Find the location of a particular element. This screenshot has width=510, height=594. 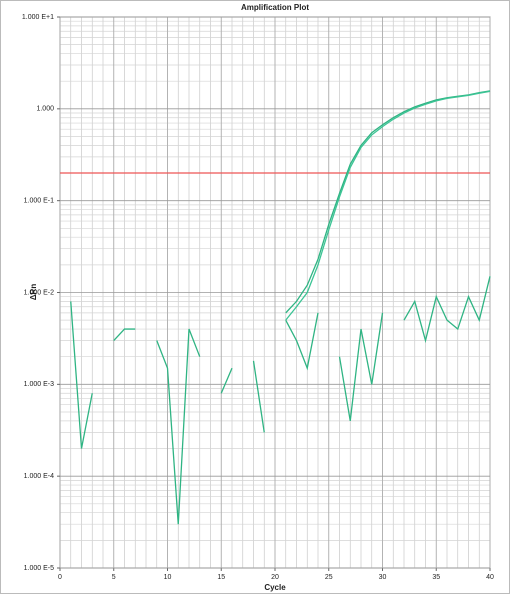

x-tick-label: 10 is located at coordinates (168, 577).